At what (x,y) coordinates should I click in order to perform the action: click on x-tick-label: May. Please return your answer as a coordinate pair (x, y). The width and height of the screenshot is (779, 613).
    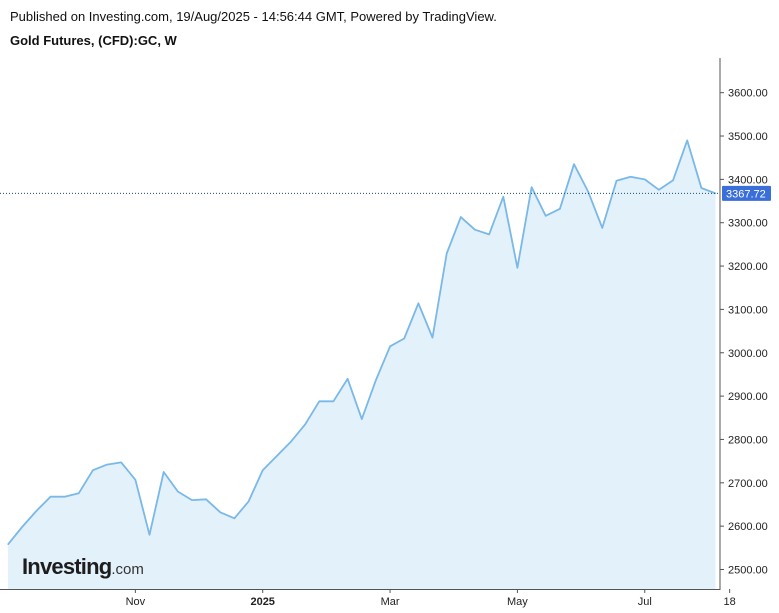
    Looking at the image, I should click on (517, 602).